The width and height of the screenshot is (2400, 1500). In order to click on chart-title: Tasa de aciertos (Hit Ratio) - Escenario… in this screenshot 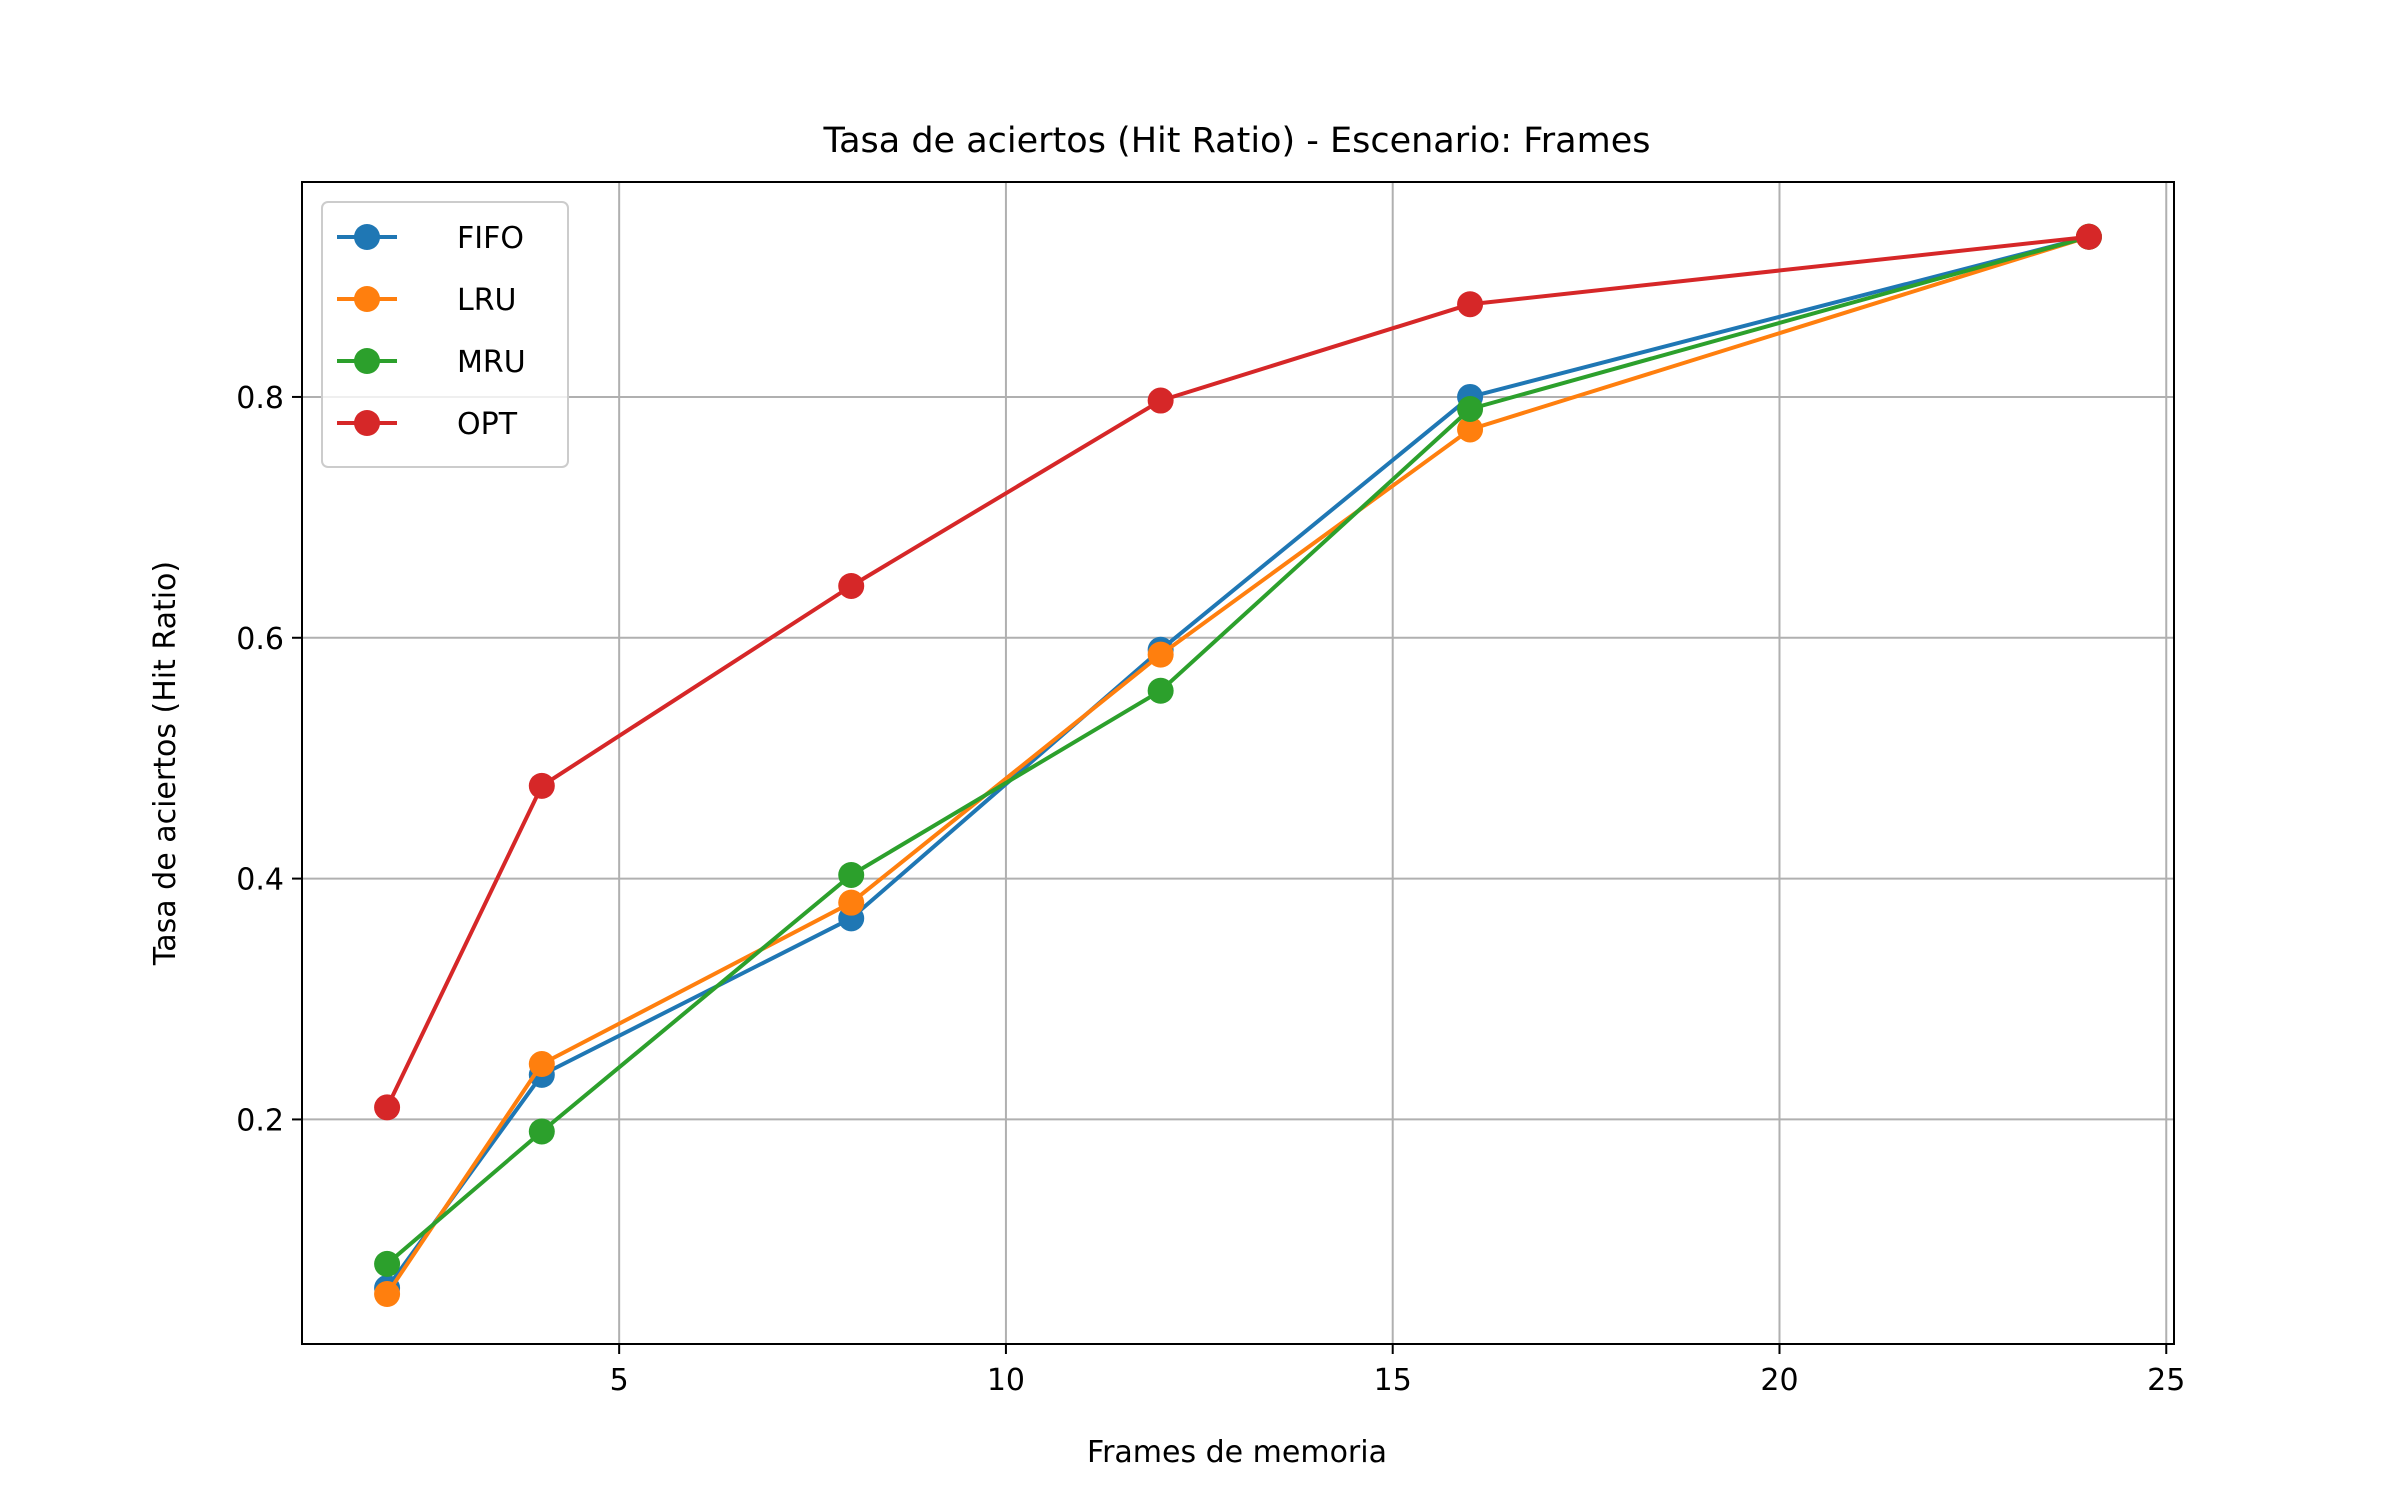, I will do `click(1237, 141)`.